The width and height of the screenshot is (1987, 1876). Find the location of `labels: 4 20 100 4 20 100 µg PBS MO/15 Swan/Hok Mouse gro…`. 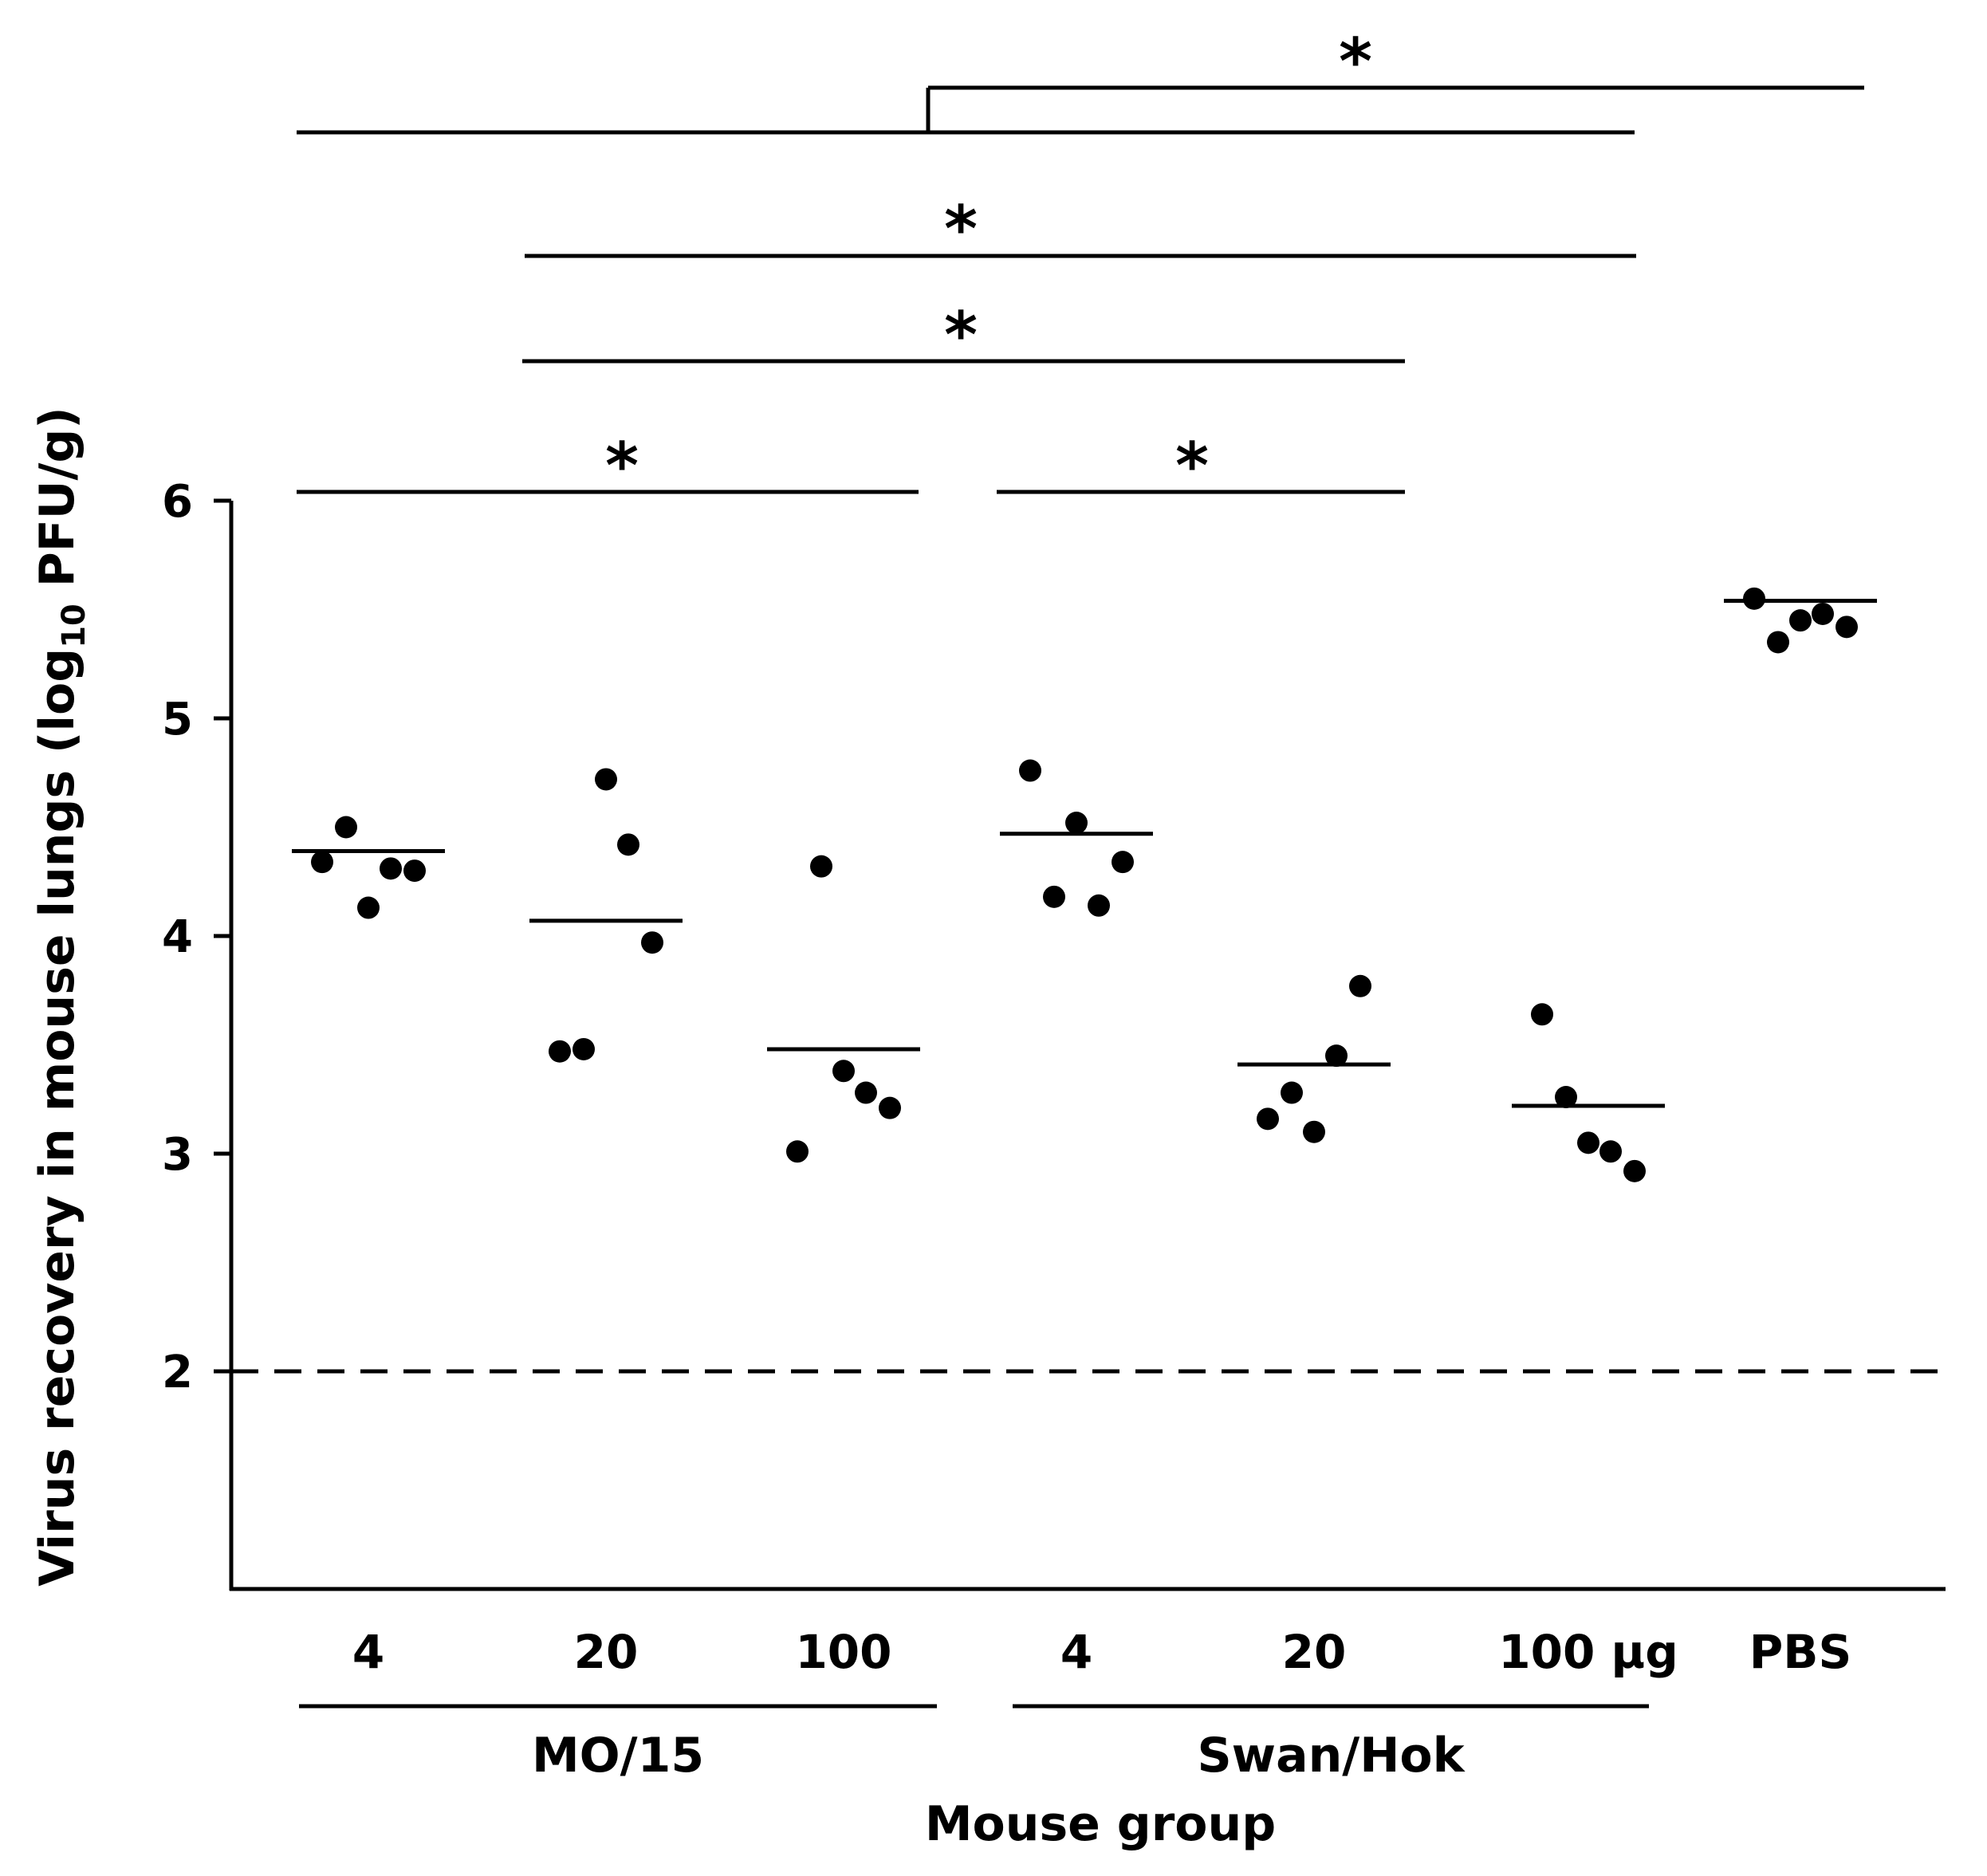

labels: 4 20 100 4 20 100 µg PBS MO/15 Swan/Hok Mouse gro… is located at coordinates (1075, 1739).